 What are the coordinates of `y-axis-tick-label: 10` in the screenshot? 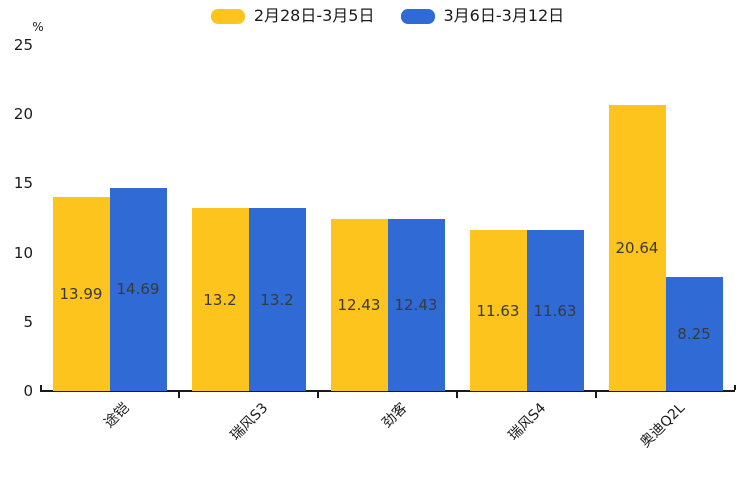 It's located at (23, 252).